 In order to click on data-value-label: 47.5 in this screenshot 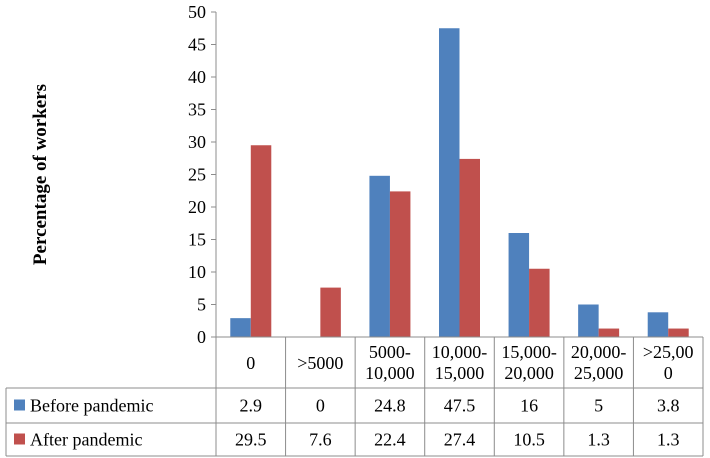, I will do `click(460, 406)`.